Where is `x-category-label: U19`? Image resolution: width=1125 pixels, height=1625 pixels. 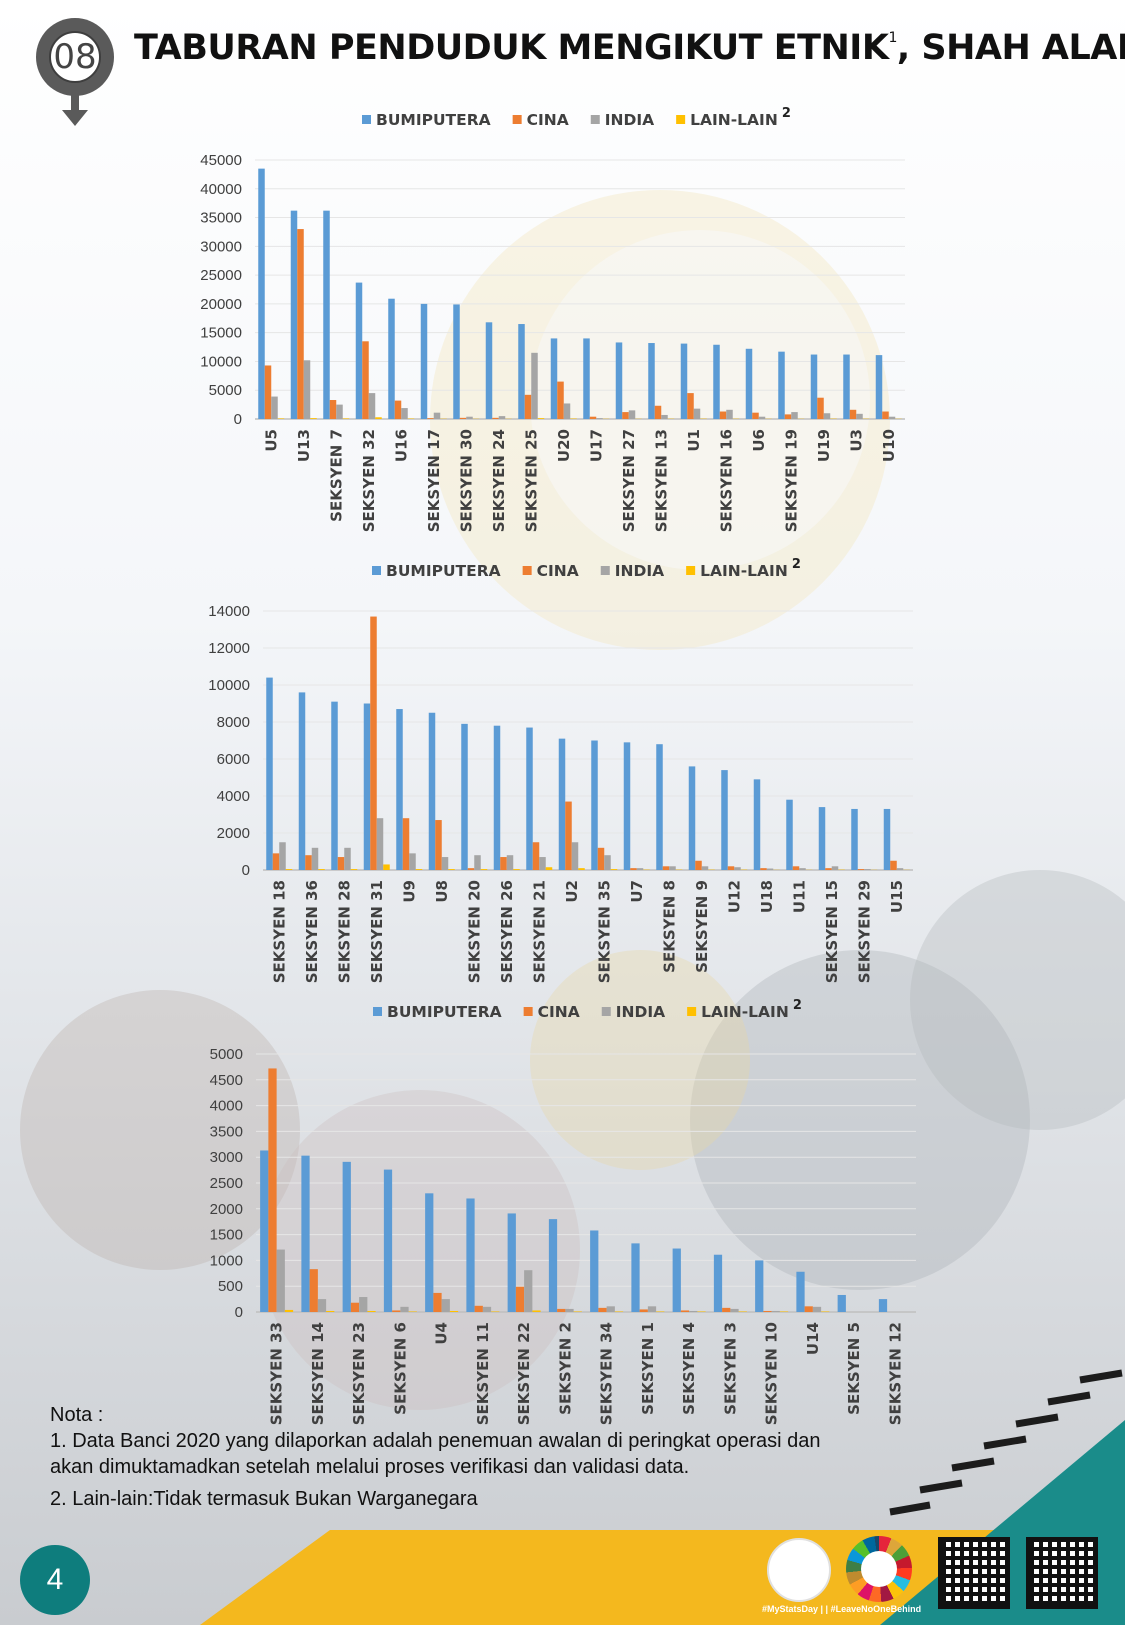 x-category-label: U19 is located at coordinates (824, 445).